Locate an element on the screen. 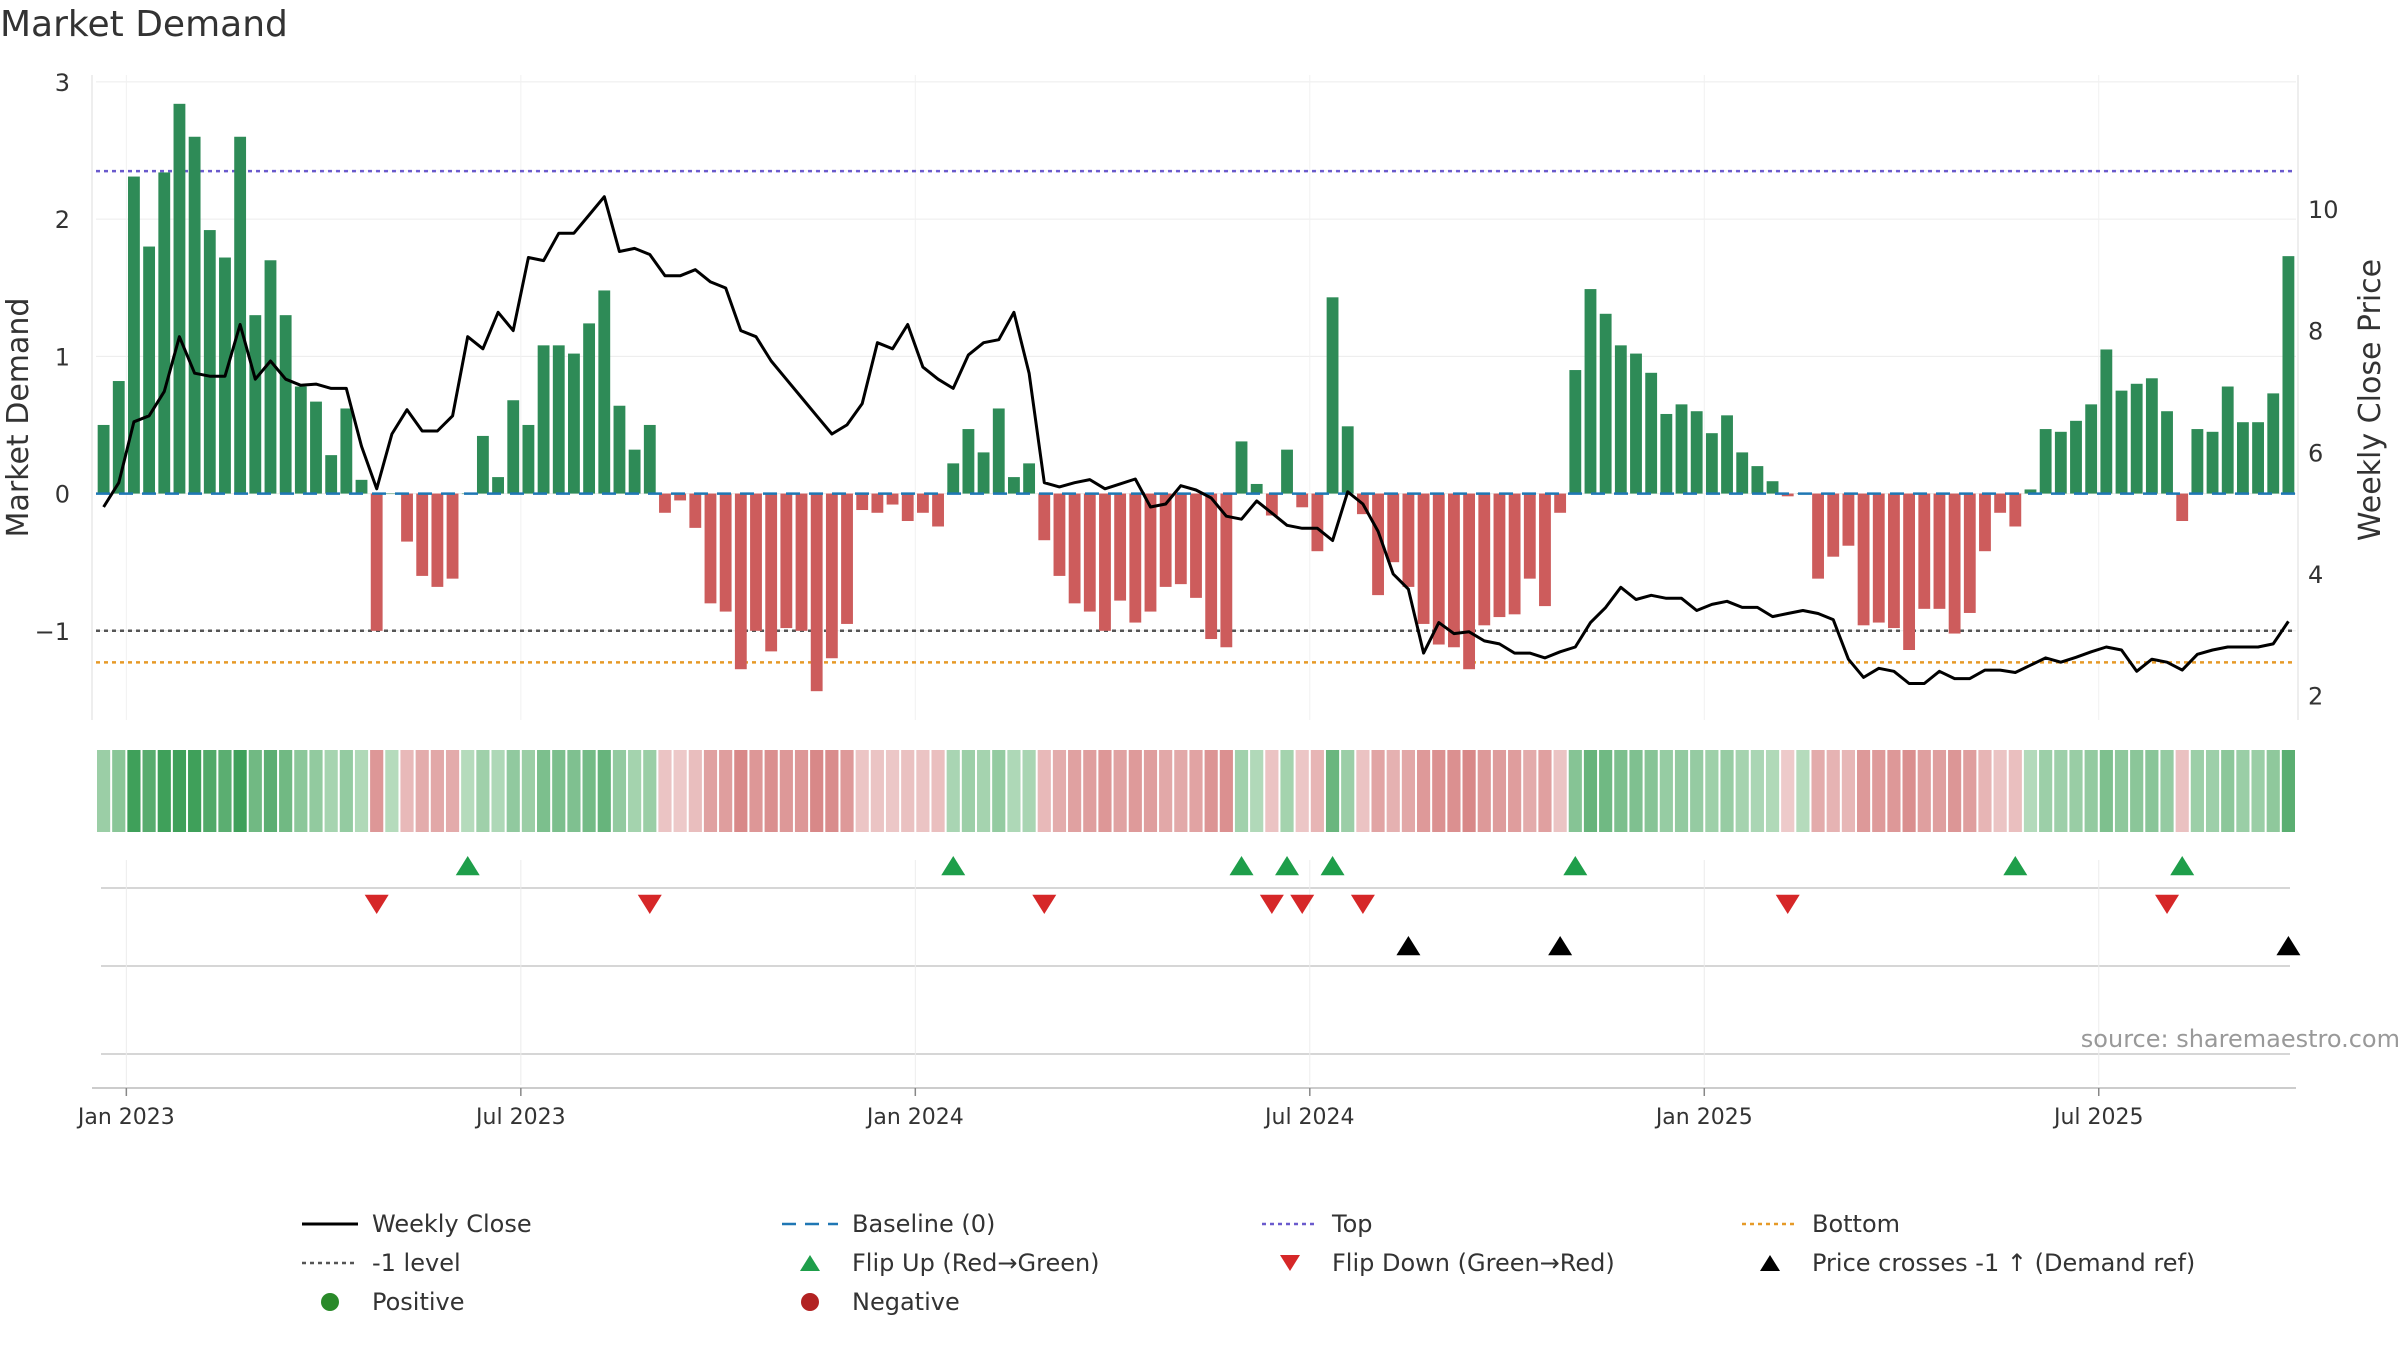  x-tick-label: Jul 2024 is located at coordinates (1309, 1117).